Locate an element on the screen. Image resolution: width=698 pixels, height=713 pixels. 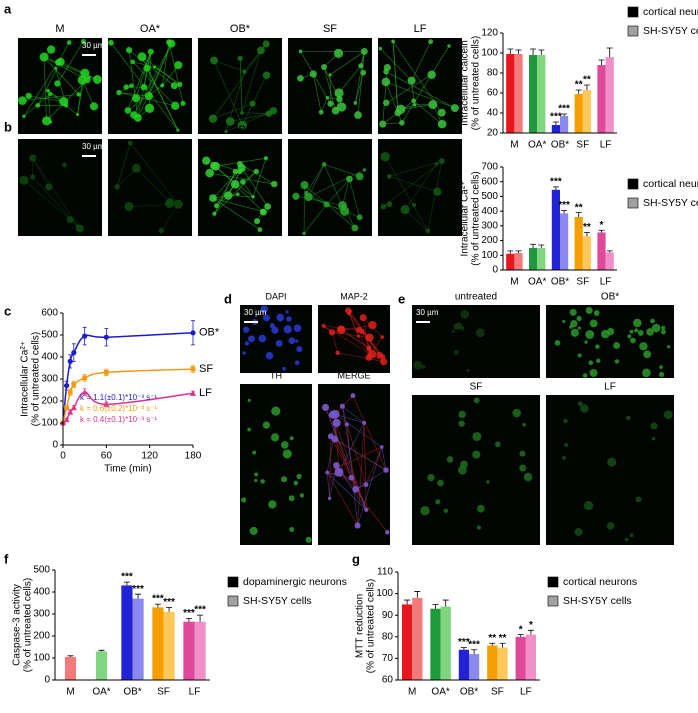
significance: *** is located at coordinates (169, 602).